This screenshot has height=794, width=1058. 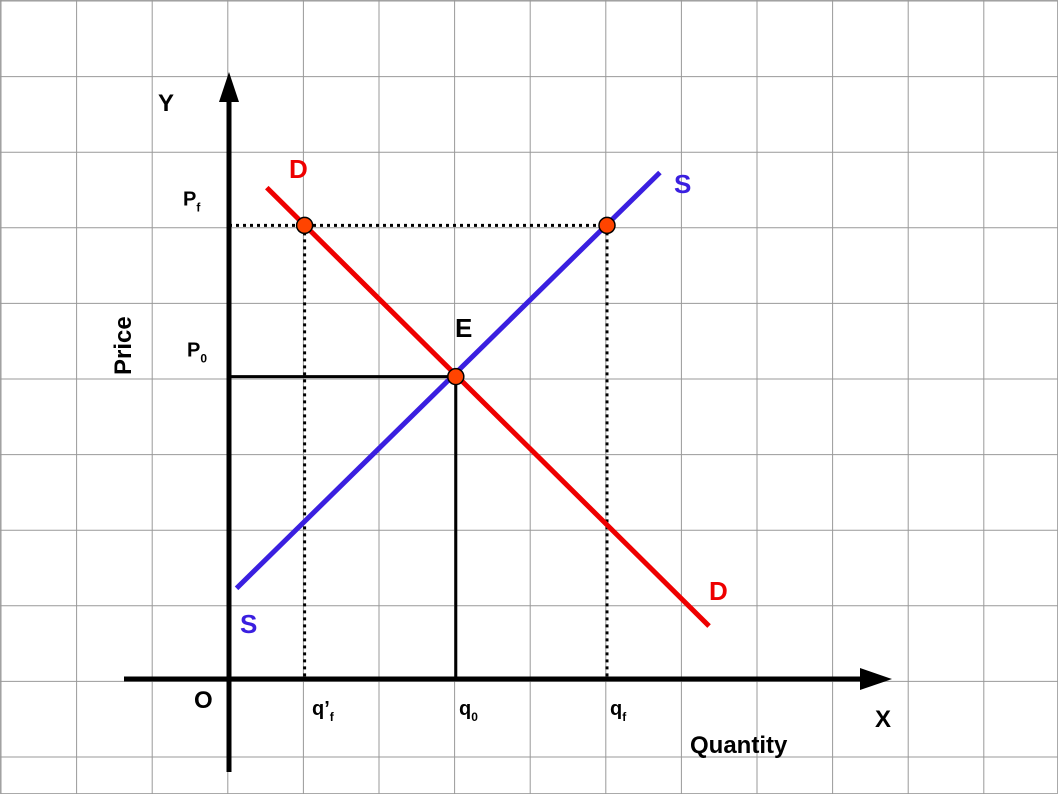 What do you see at coordinates (229, 87) in the screenshot?
I see `y-axis-arrow-icon` at bounding box center [229, 87].